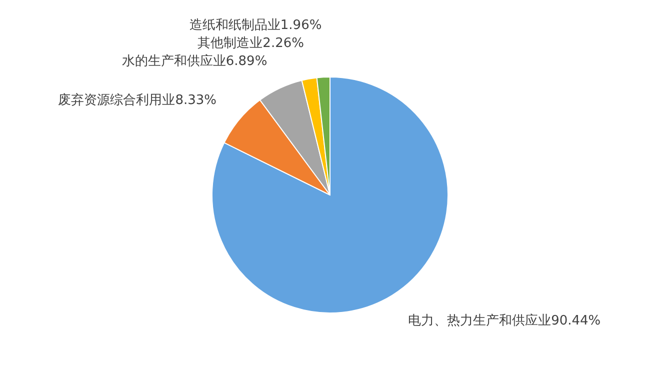 This screenshot has height=367, width=661. I want to click on slice-label: 水的生产和供应业6.89%, so click(195, 60).